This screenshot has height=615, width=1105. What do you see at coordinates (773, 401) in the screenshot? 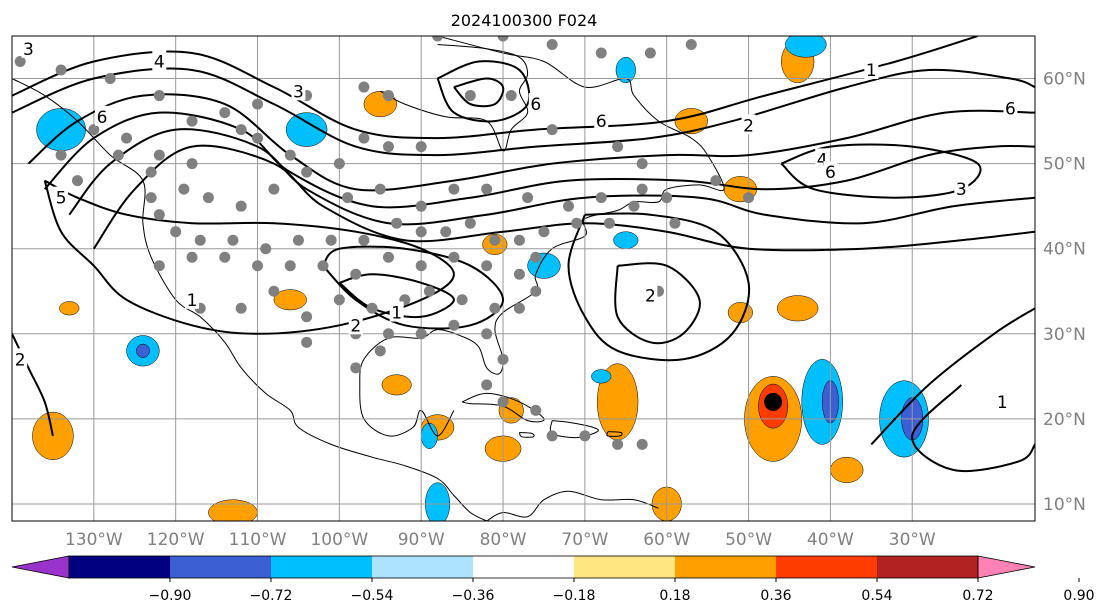
I see `storm-center-marker` at bounding box center [773, 401].